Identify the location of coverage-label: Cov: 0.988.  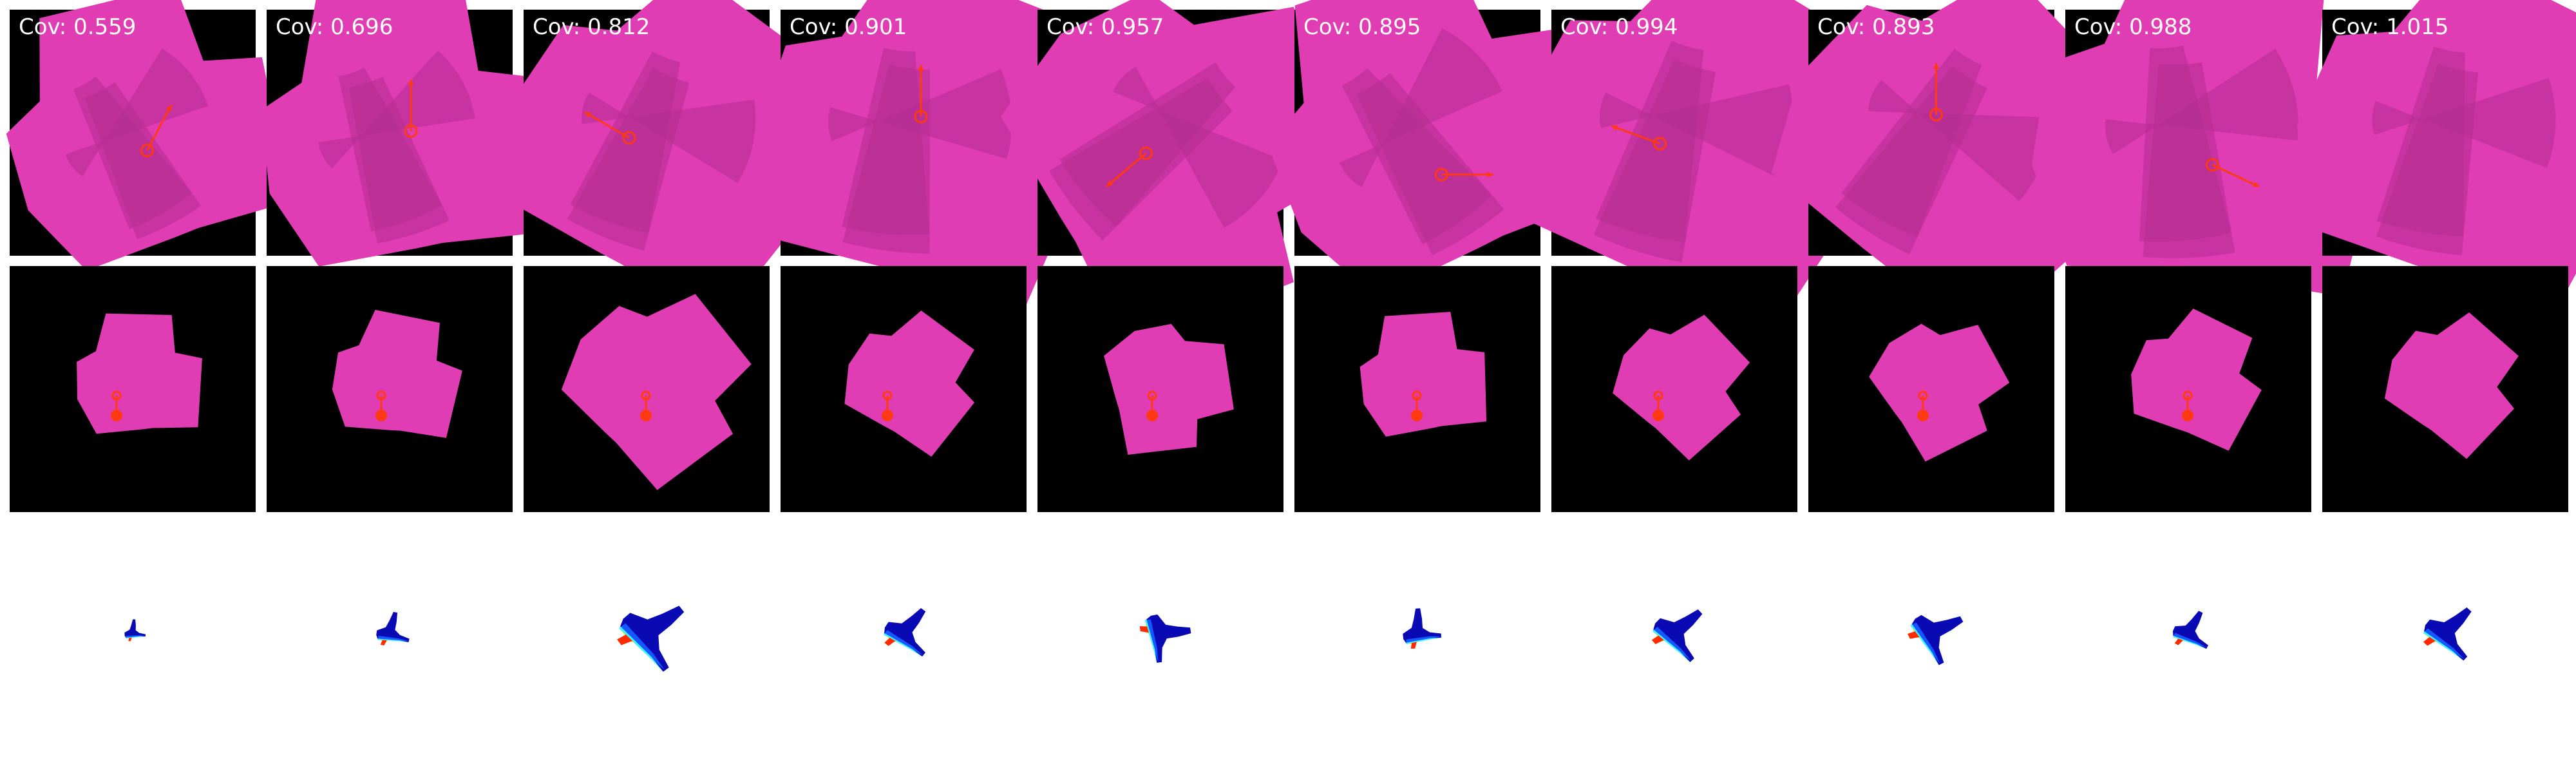
(2133, 27).